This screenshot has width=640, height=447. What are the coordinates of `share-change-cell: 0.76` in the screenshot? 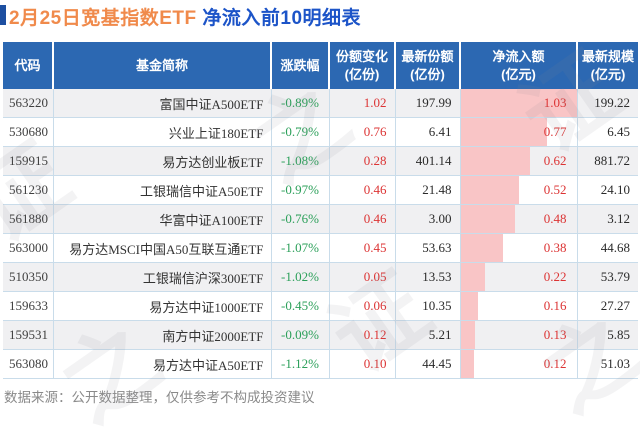 It's located at (362, 132).